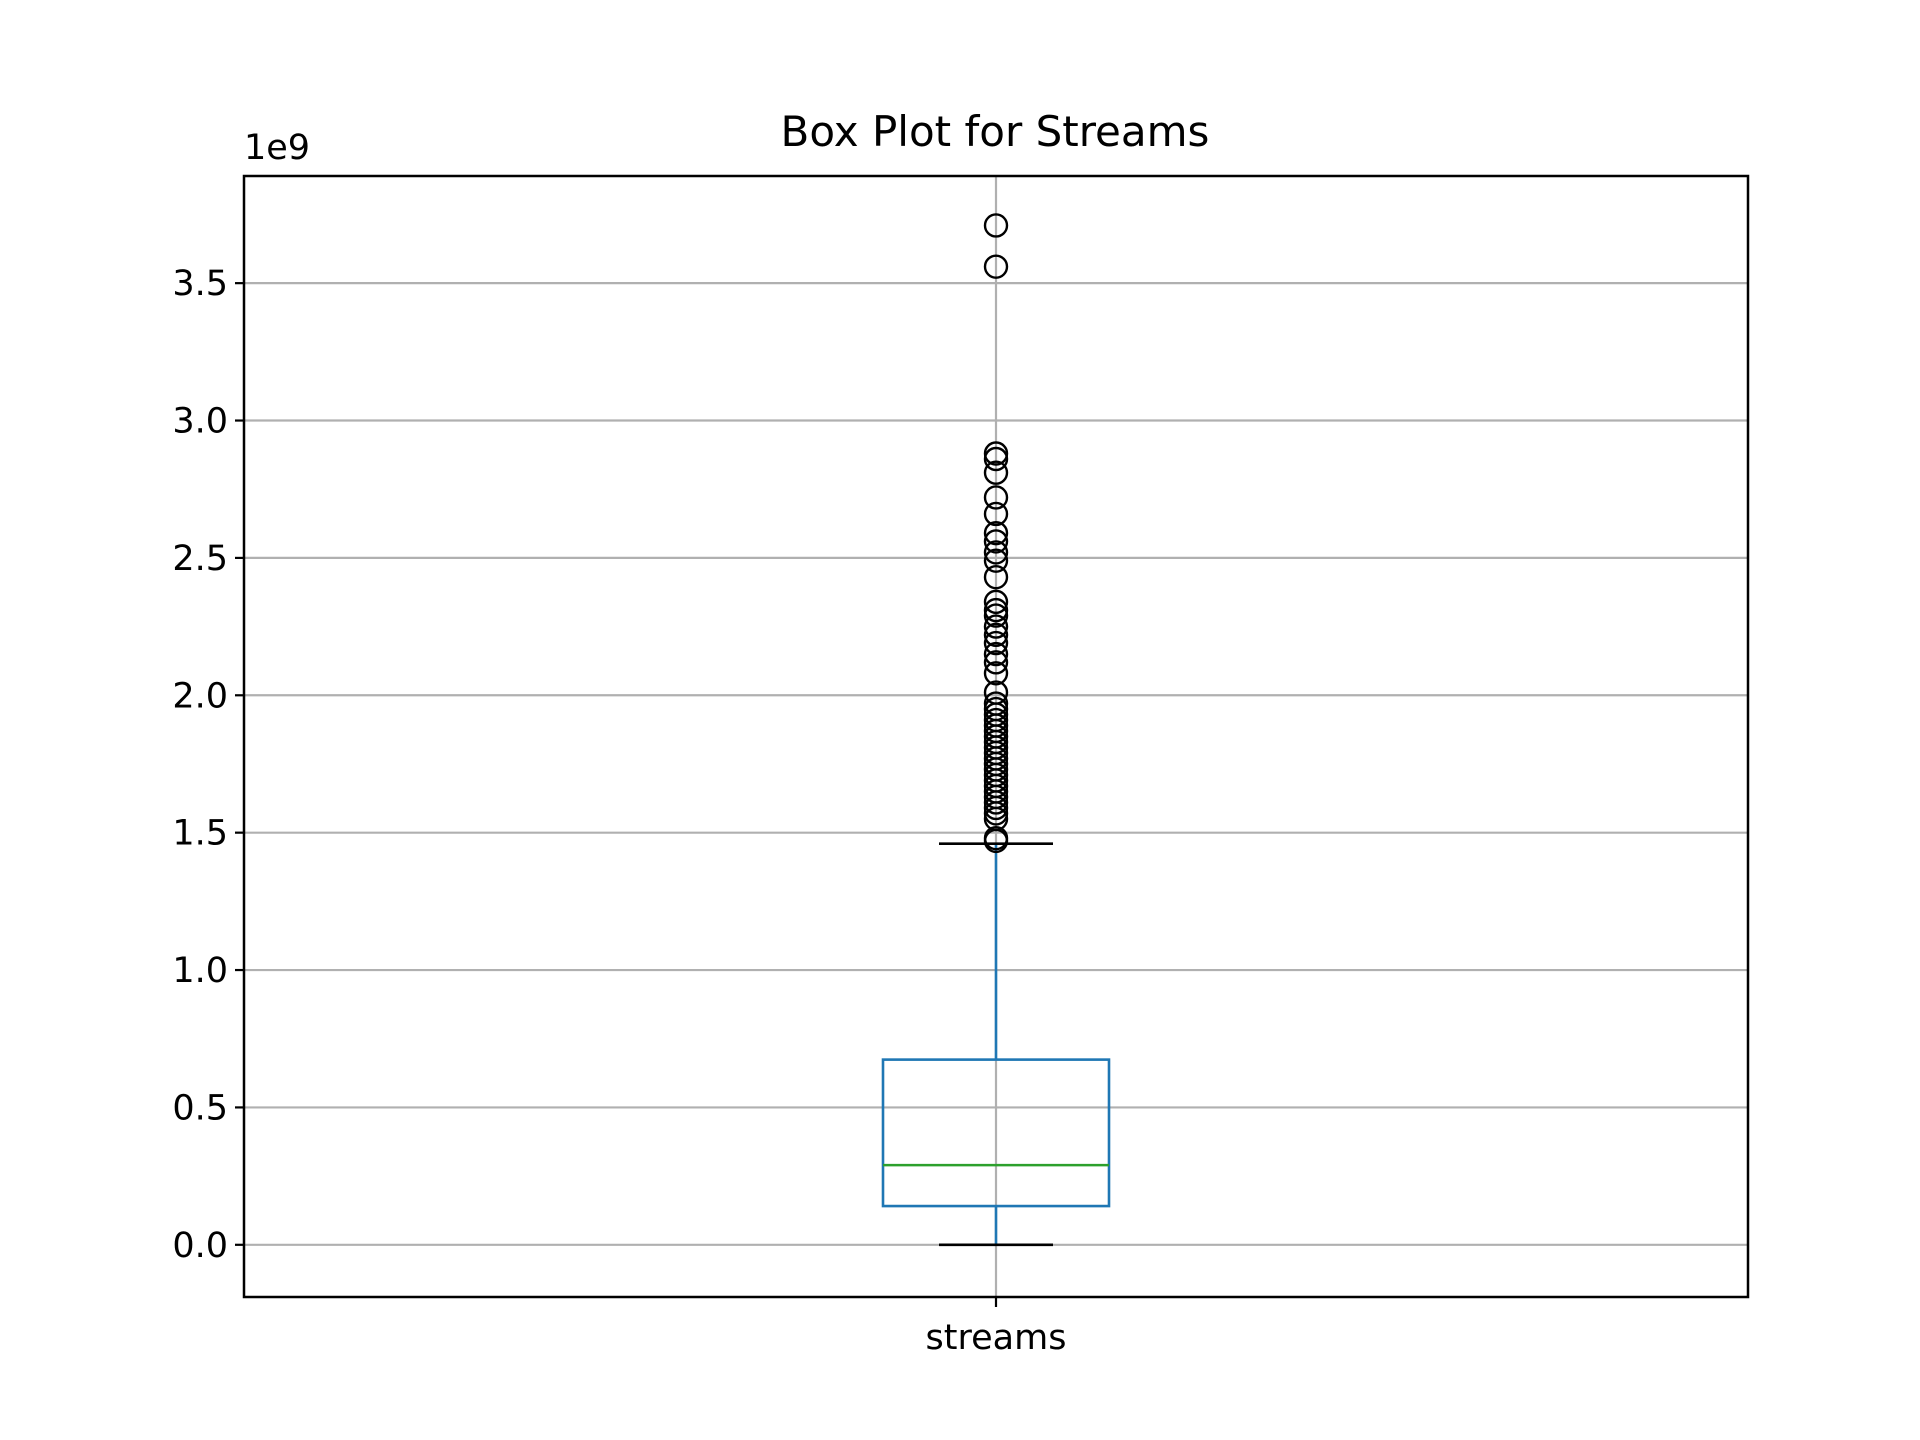  Describe the element at coordinates (996, 1133) in the screenshot. I see `iqr-box` at that location.